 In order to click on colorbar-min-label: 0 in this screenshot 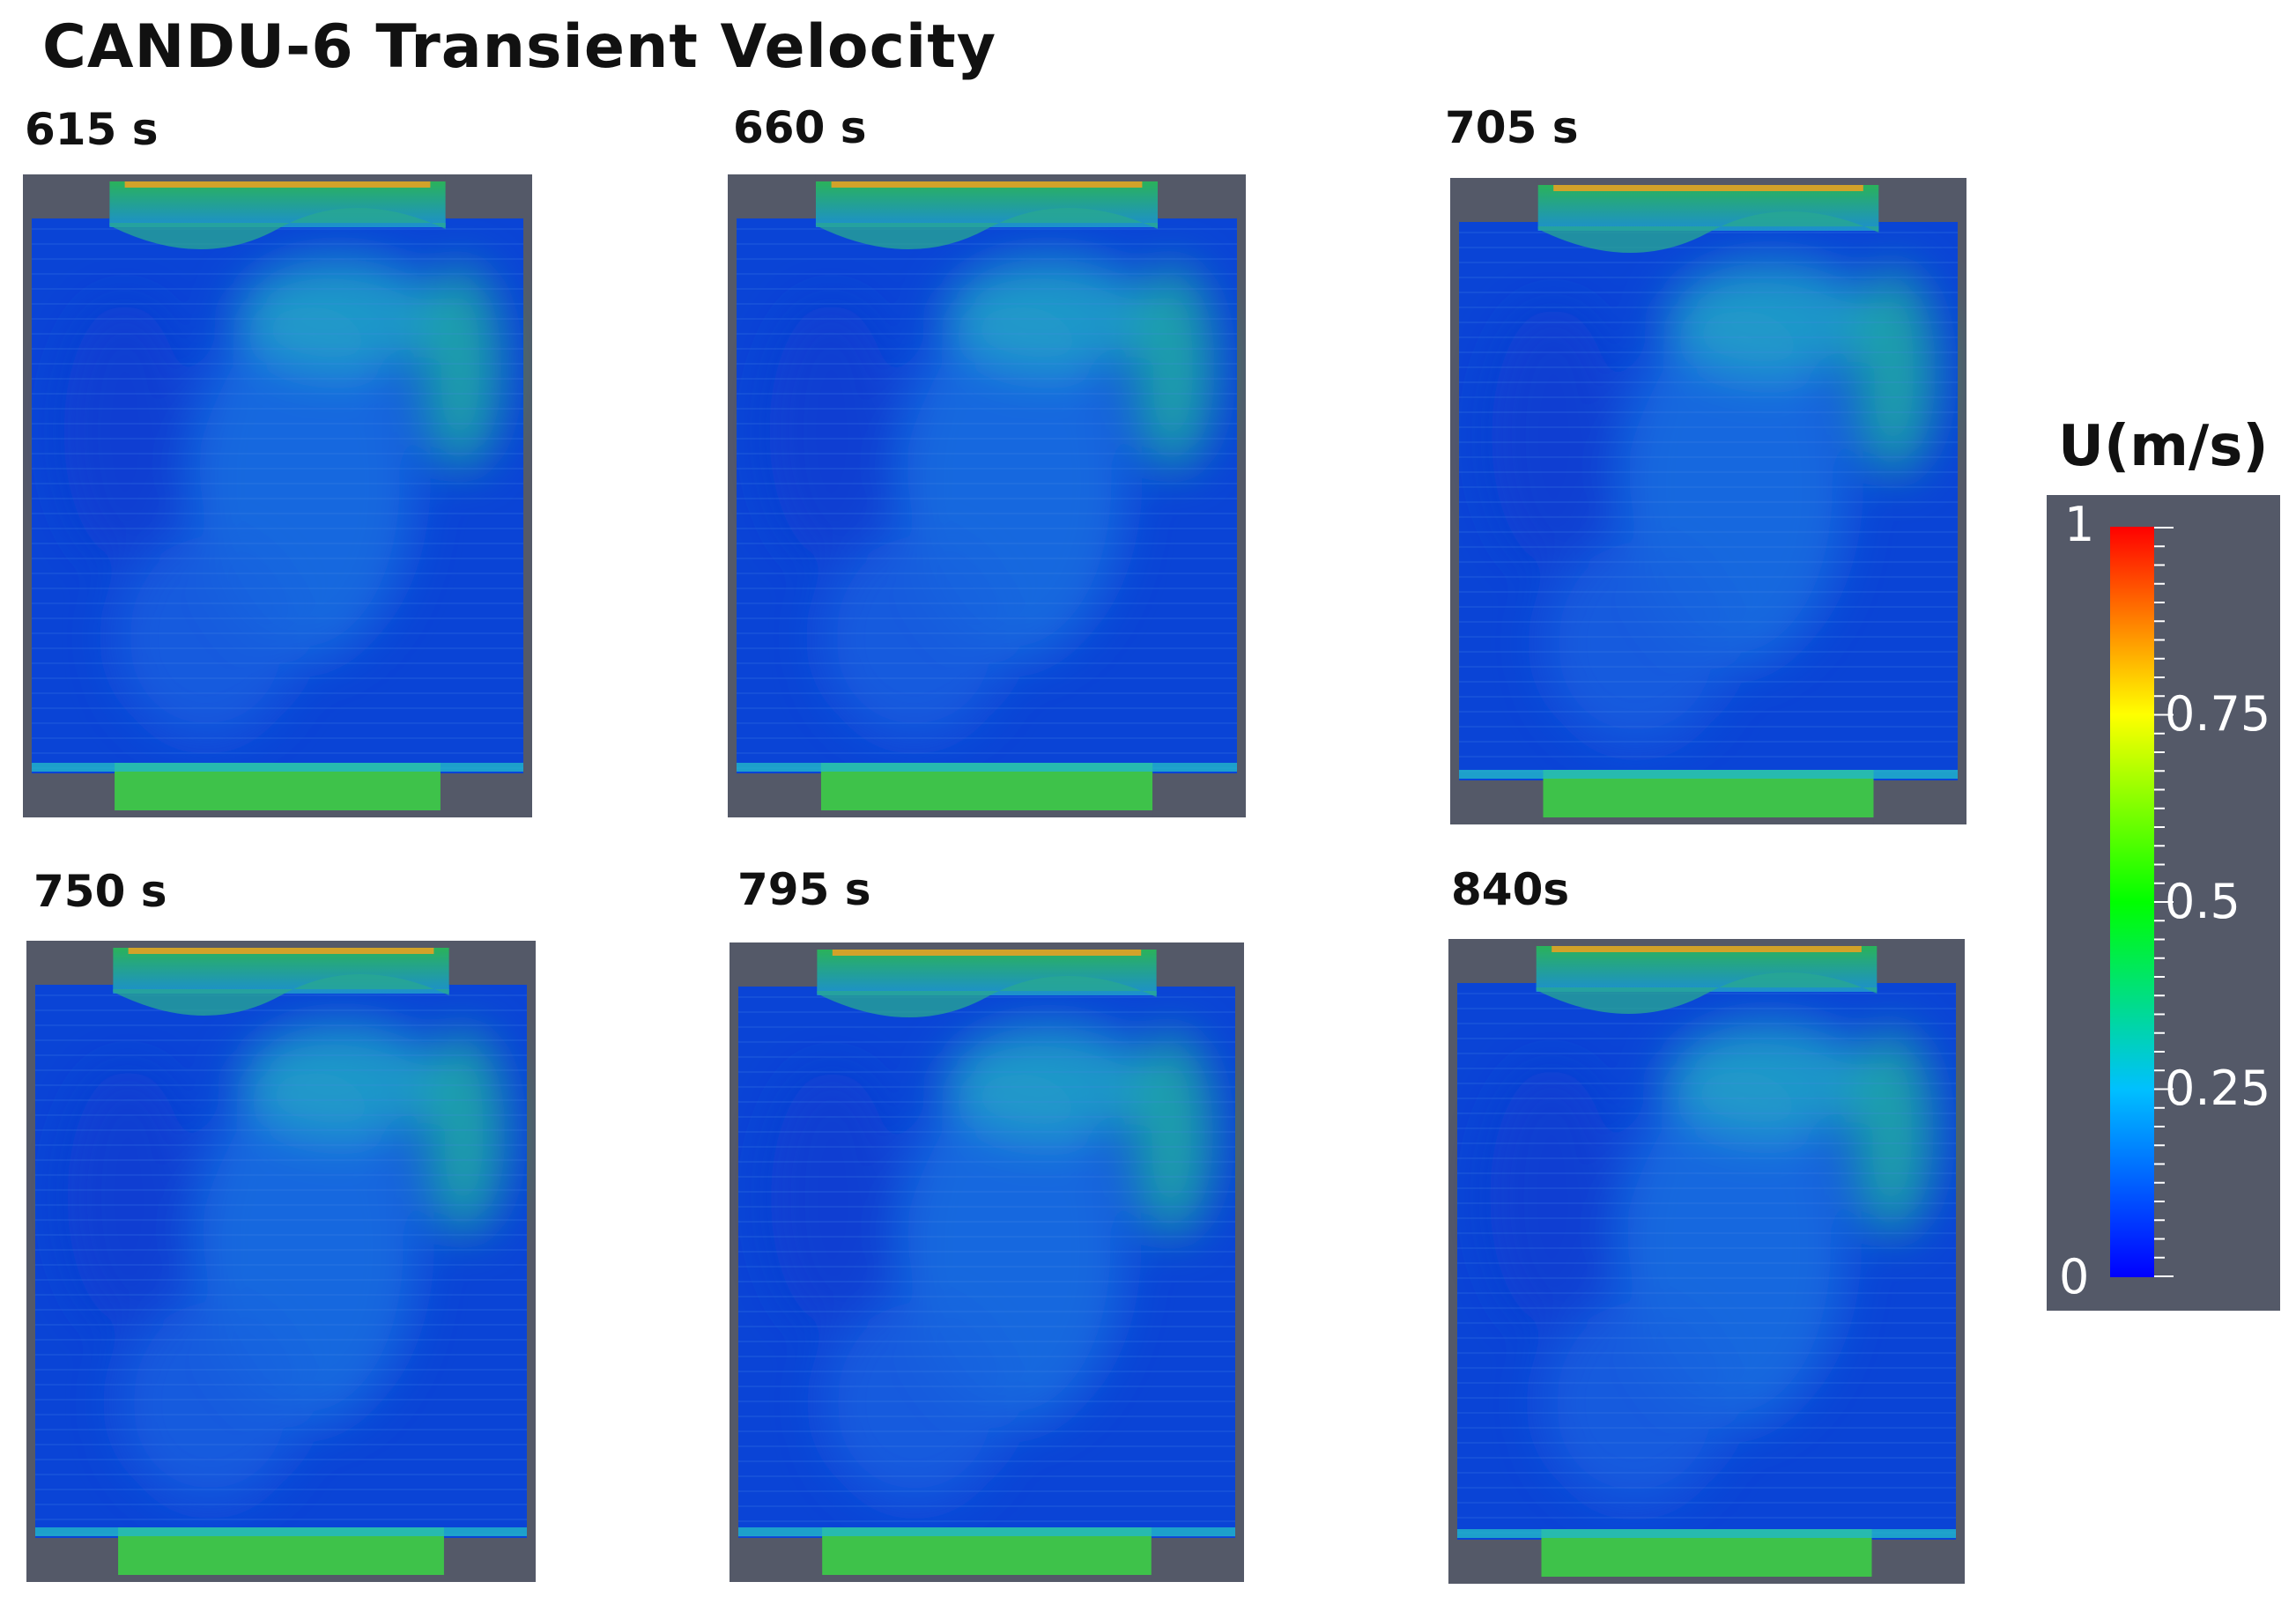, I will do `click(2074, 1277)`.